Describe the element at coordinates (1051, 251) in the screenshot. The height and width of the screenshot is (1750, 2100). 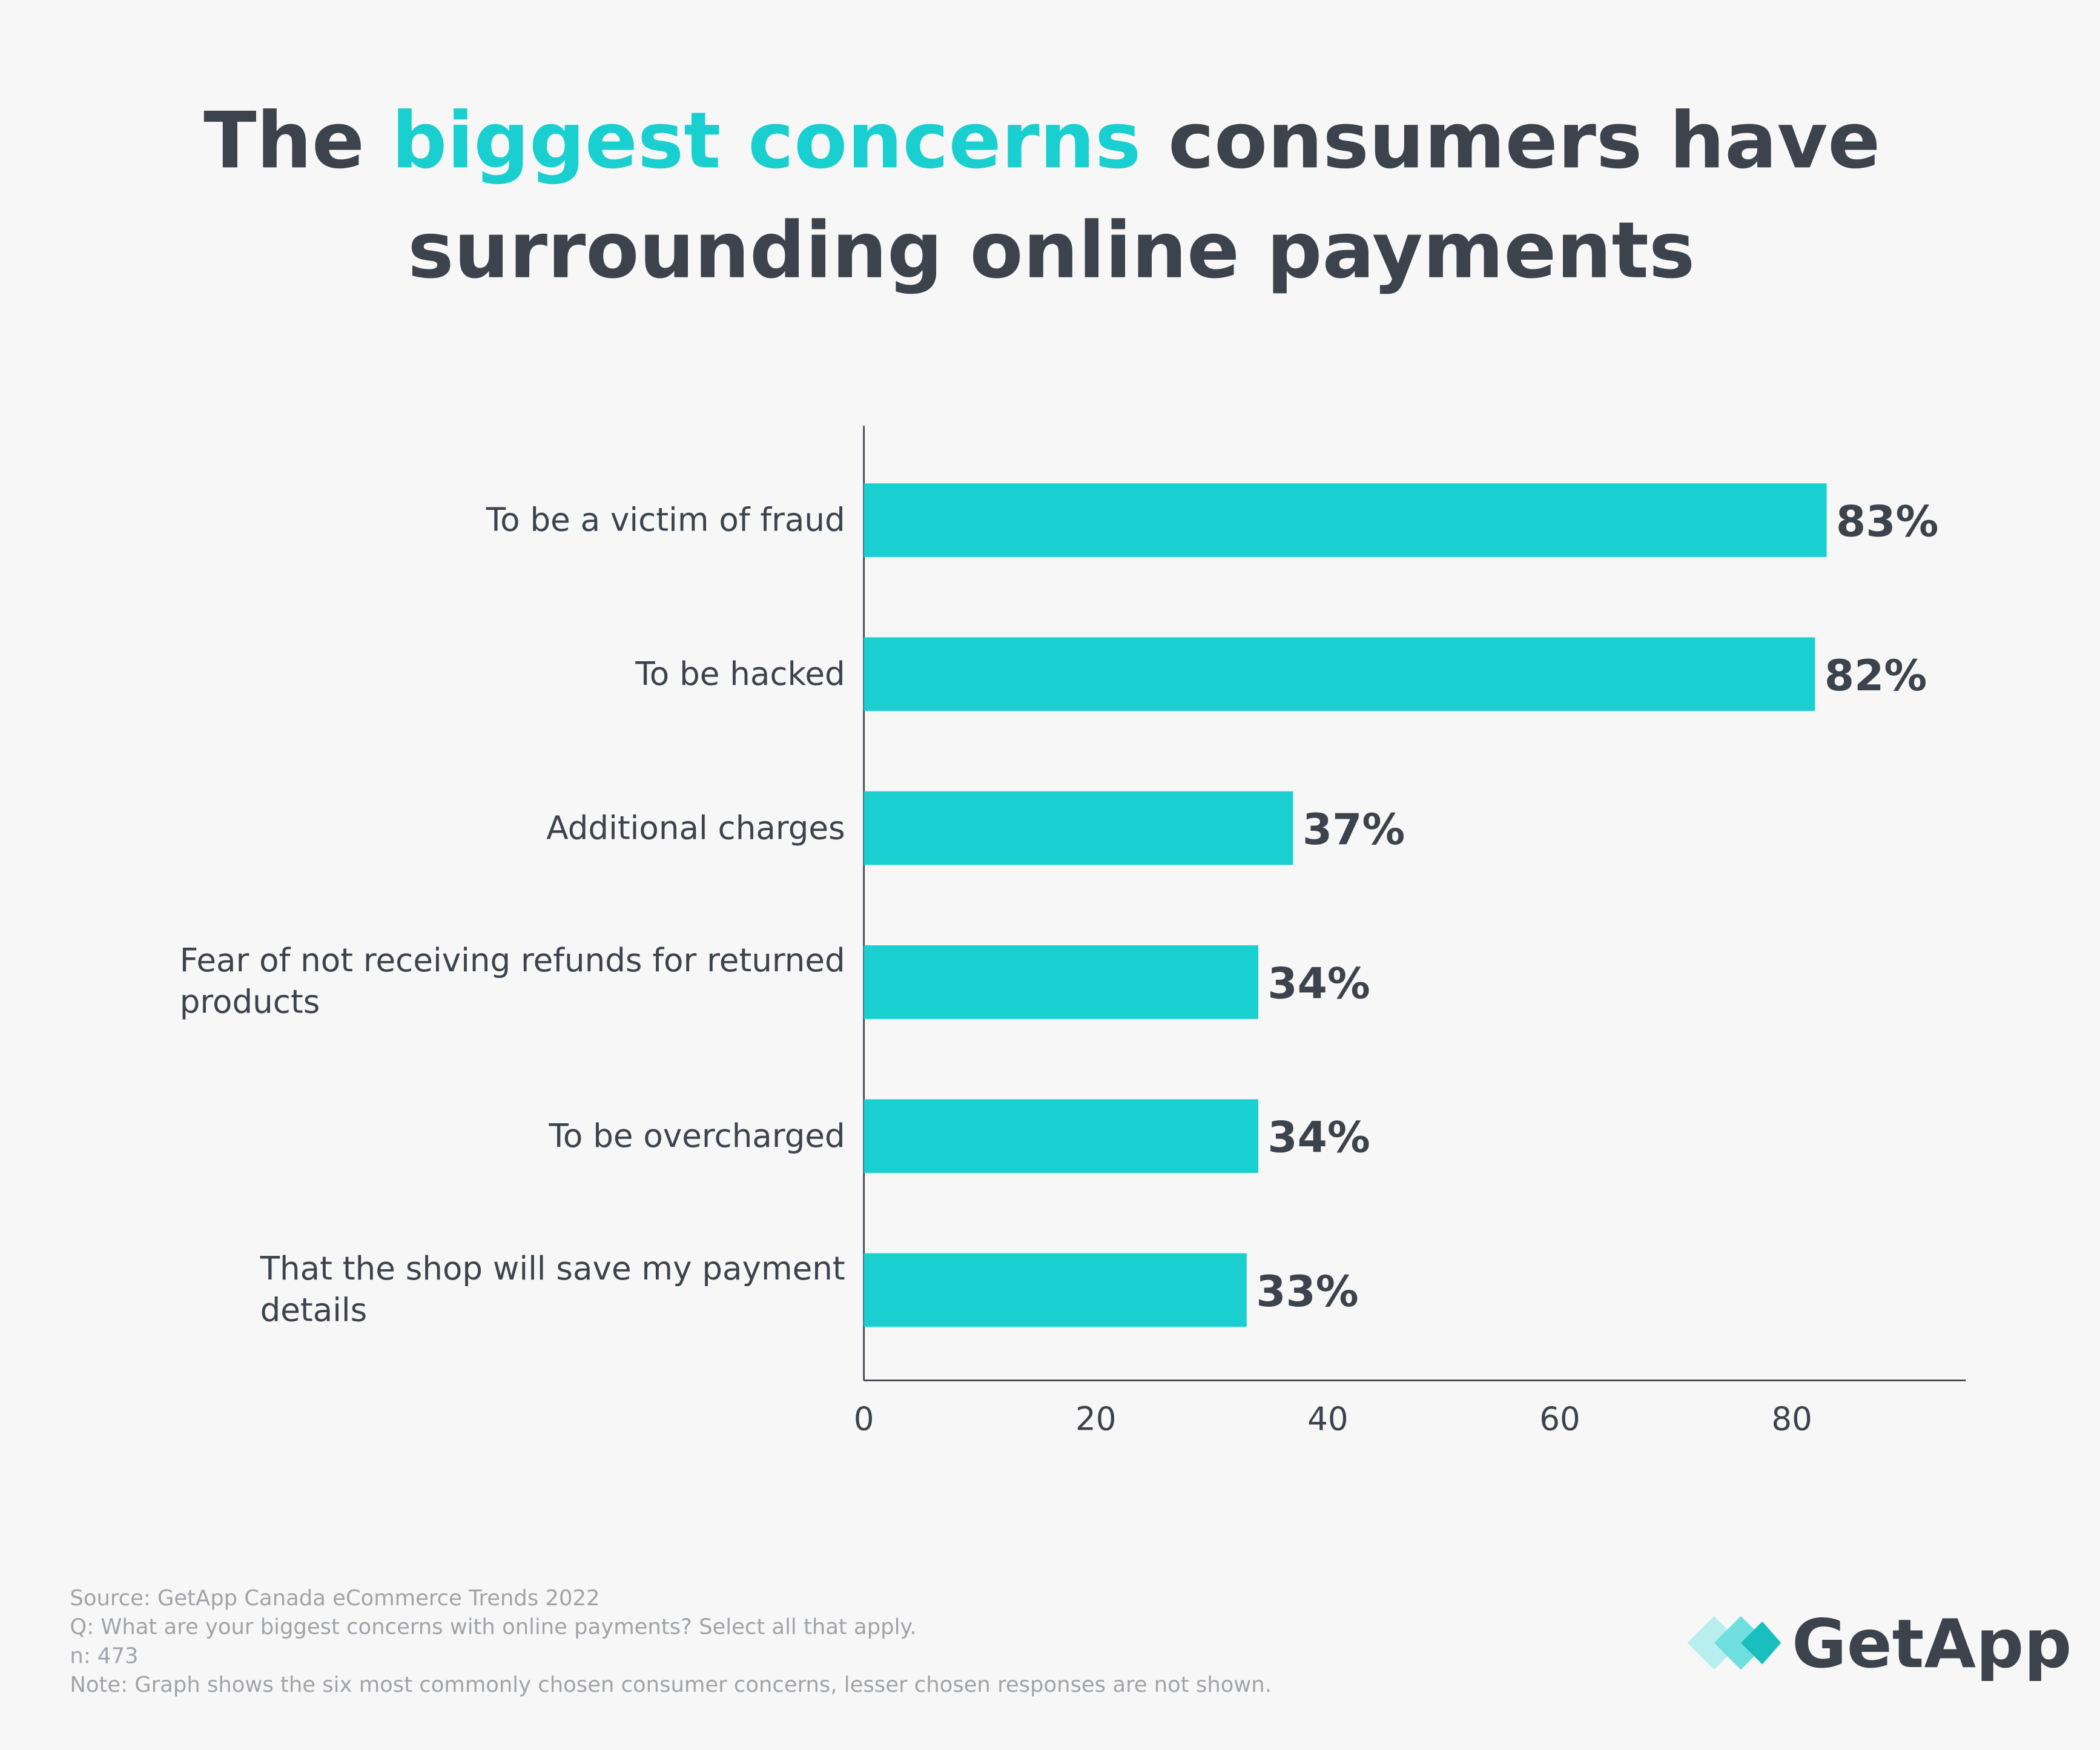
I see `chart-title: surrounding online payments` at that location.